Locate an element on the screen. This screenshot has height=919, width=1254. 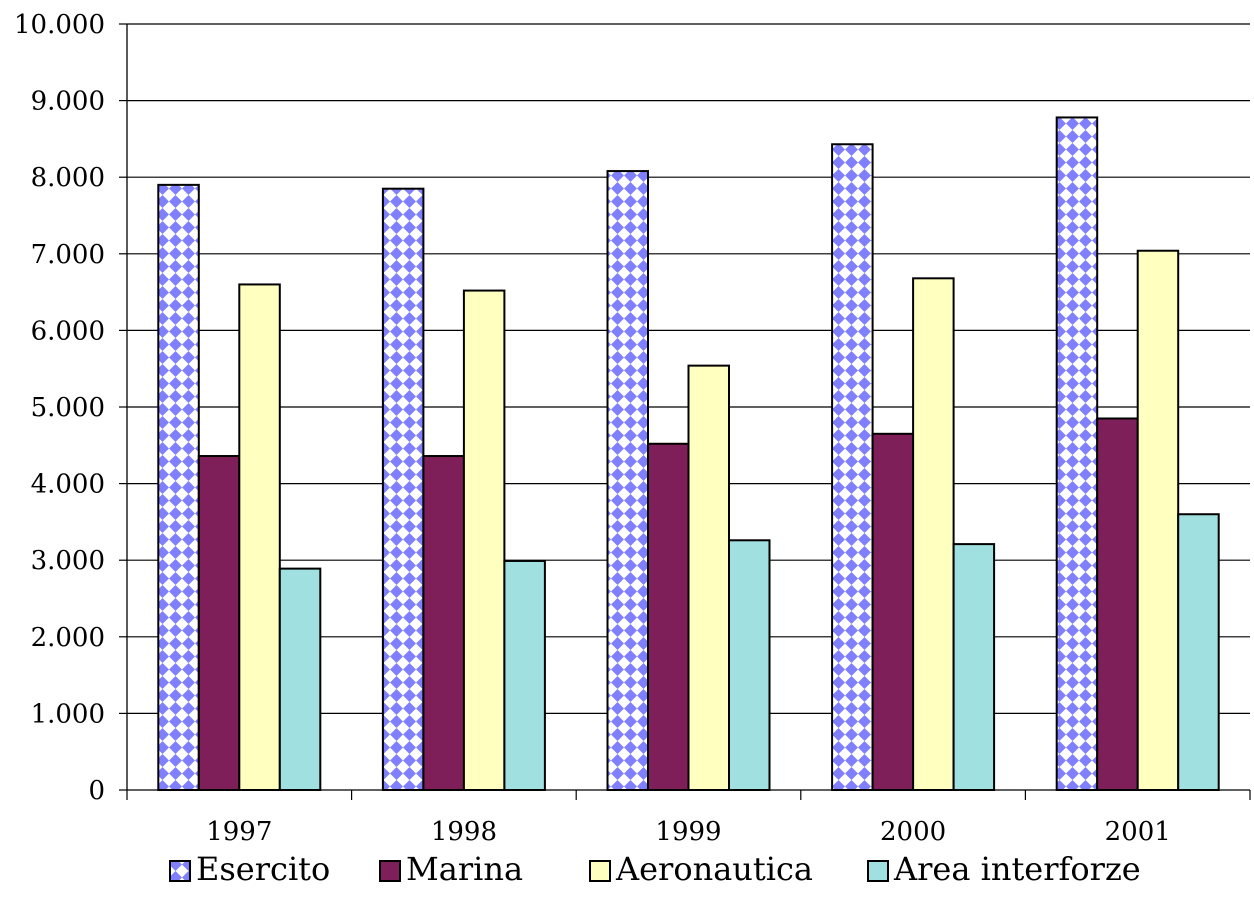
legend: Esercito Marina Aeronautica Area interforze is located at coordinates (655, 869).